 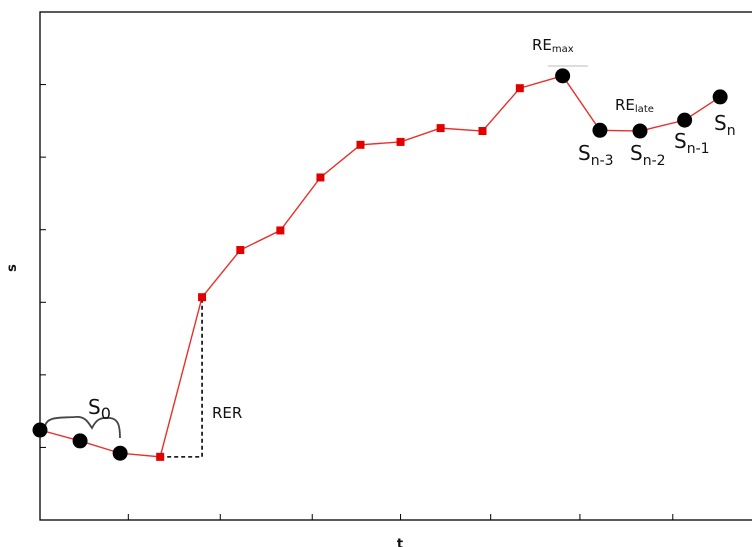 I want to click on x-axis-label: t, so click(x=400, y=542).